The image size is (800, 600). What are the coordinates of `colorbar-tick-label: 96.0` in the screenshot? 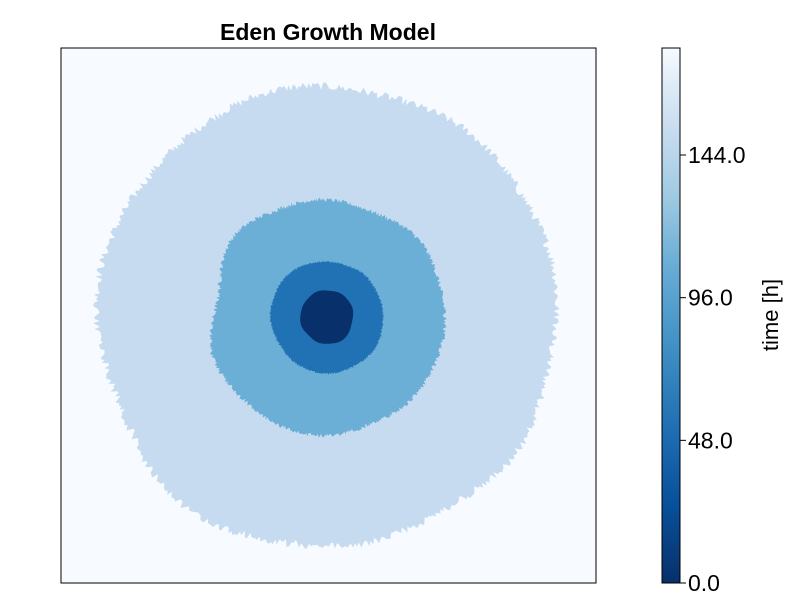 It's located at (710, 298).